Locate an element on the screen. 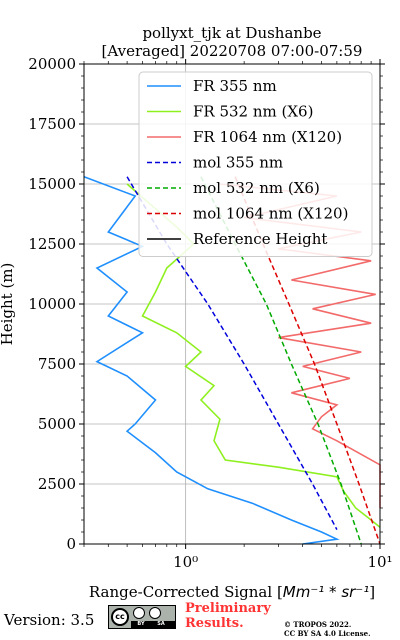  x-axis-label-prefix: Range-Corrected Signal [ is located at coordinates (186, 592).